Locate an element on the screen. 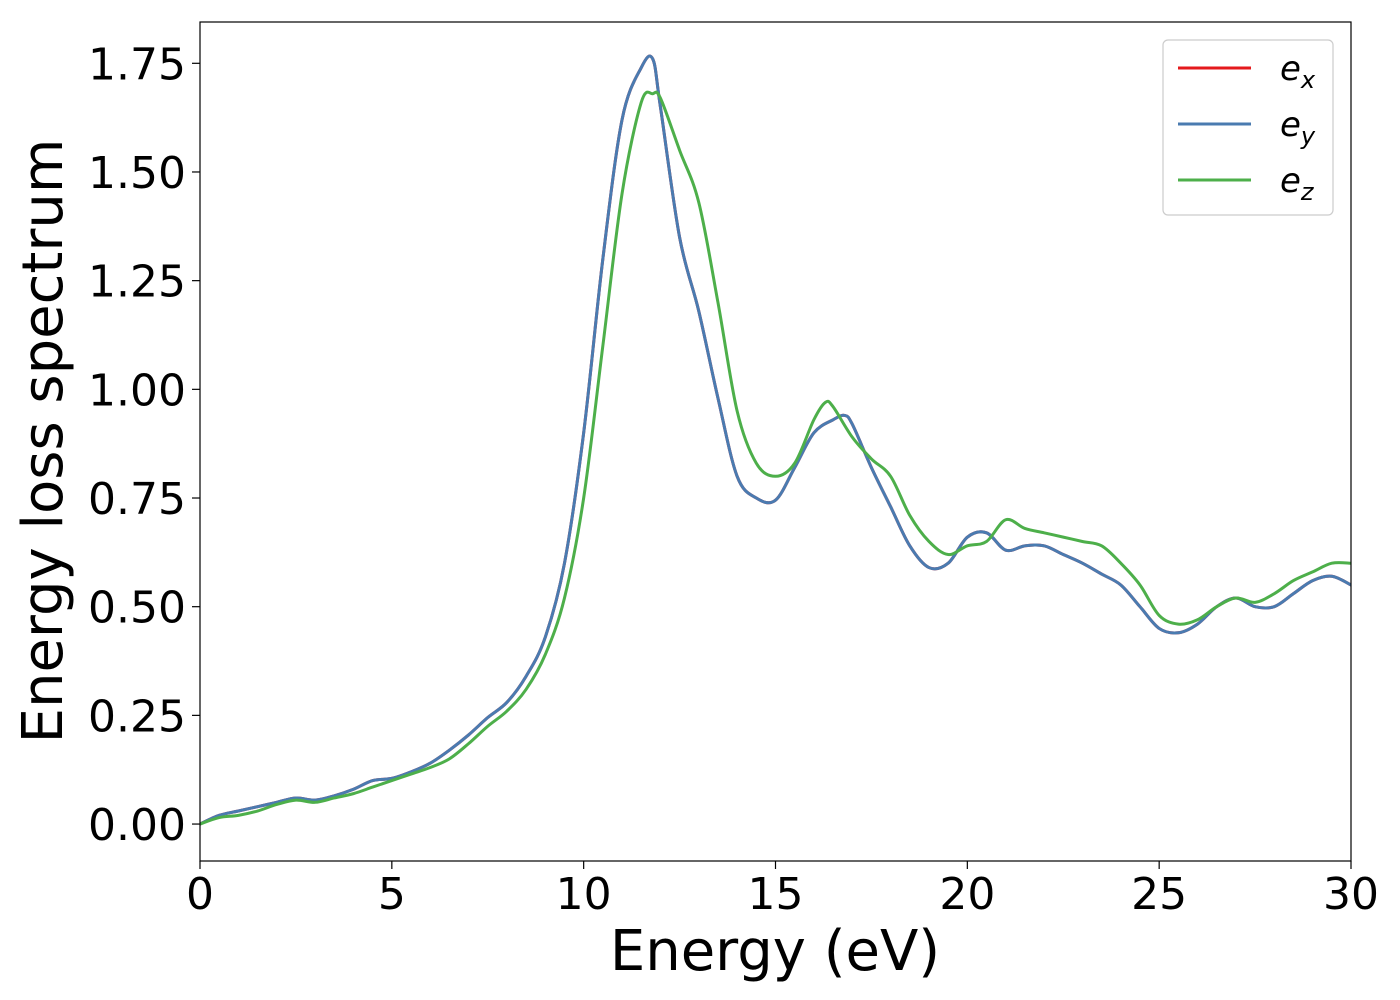 The image size is (1400, 1000). legend-label-y: ey is located at coordinates (1298, 127).